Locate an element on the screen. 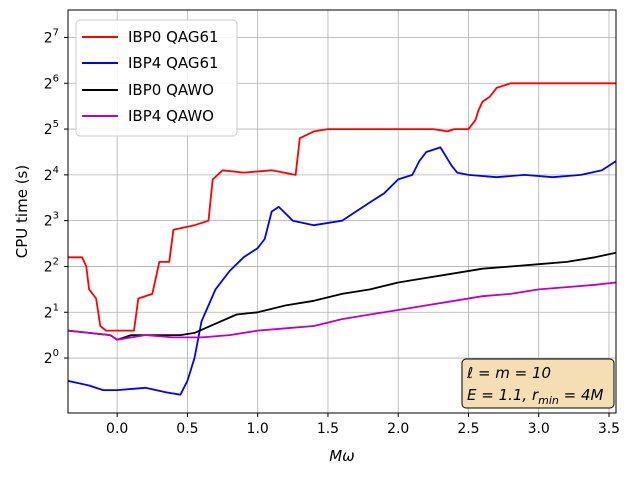 Image resolution: width=640 pixels, height=480 pixels. annotation-line-1: ℓ = m = 10 is located at coordinates (508, 373).